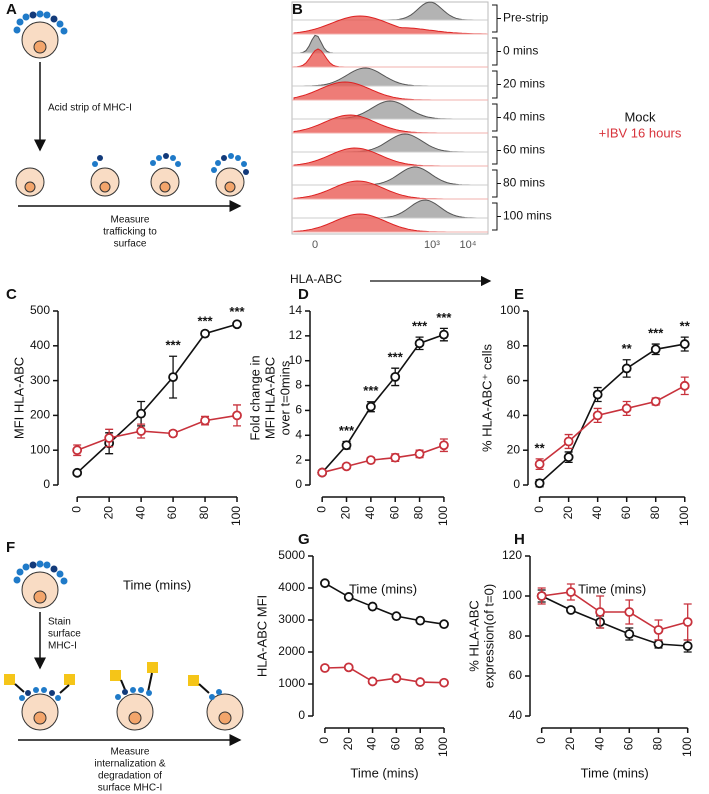 The image size is (709, 794). Describe the element at coordinates (296, 310) in the screenshot. I see `y-tick-label: 14` at that location.